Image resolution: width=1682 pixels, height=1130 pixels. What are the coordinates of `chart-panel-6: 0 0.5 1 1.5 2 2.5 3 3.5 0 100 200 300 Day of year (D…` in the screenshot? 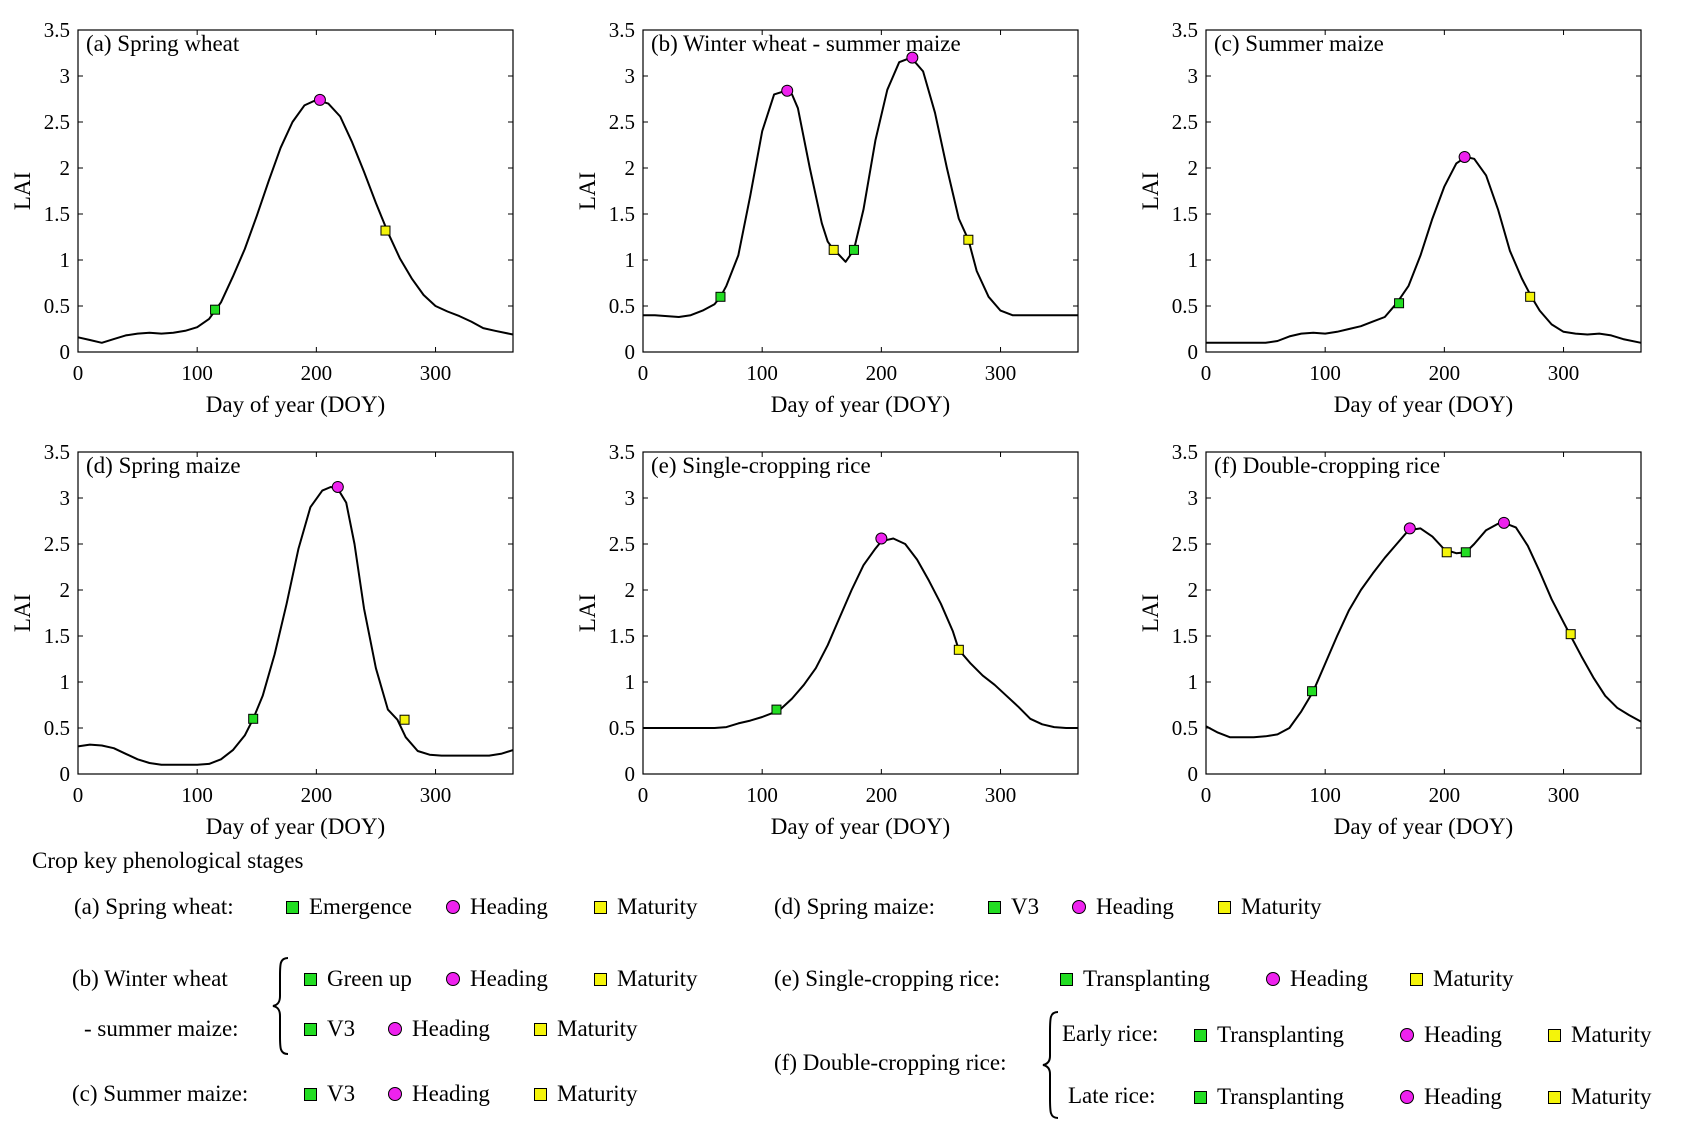 It's located at (1390, 639).